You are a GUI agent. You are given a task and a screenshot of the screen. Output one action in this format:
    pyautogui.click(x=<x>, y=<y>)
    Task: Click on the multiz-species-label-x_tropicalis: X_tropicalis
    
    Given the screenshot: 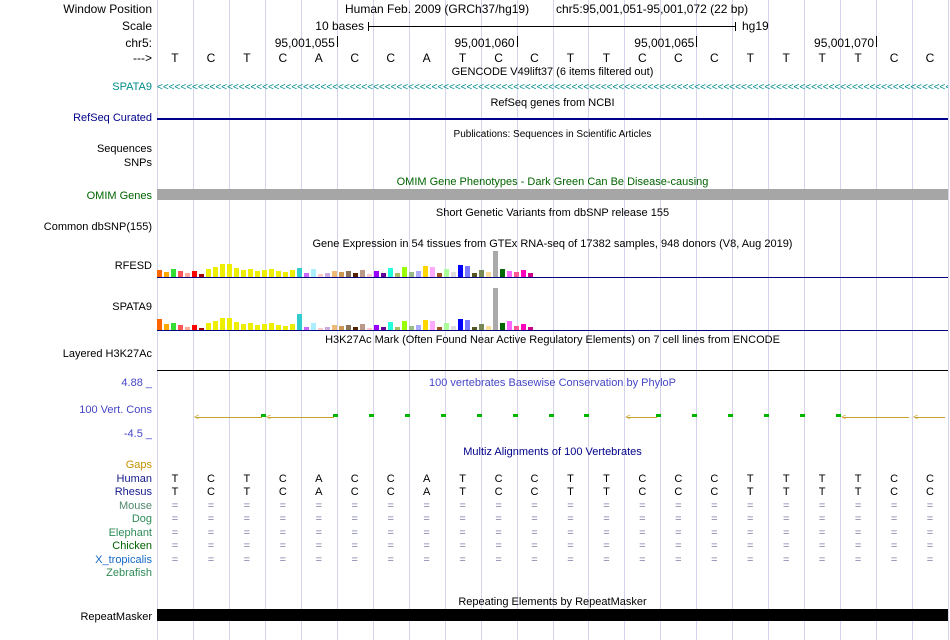 What is the action you would take?
    pyautogui.click(x=123, y=559)
    